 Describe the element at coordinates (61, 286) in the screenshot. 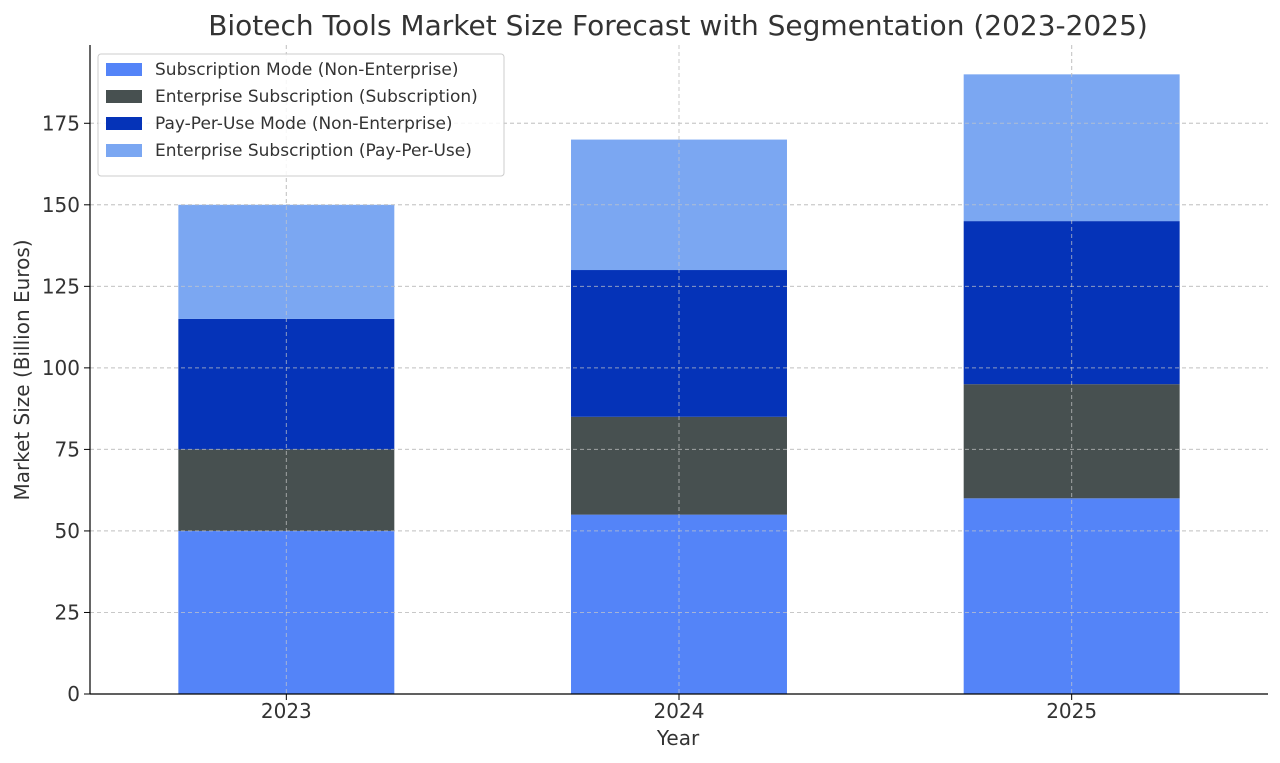

I see `y-tick-label-5: 125` at that location.